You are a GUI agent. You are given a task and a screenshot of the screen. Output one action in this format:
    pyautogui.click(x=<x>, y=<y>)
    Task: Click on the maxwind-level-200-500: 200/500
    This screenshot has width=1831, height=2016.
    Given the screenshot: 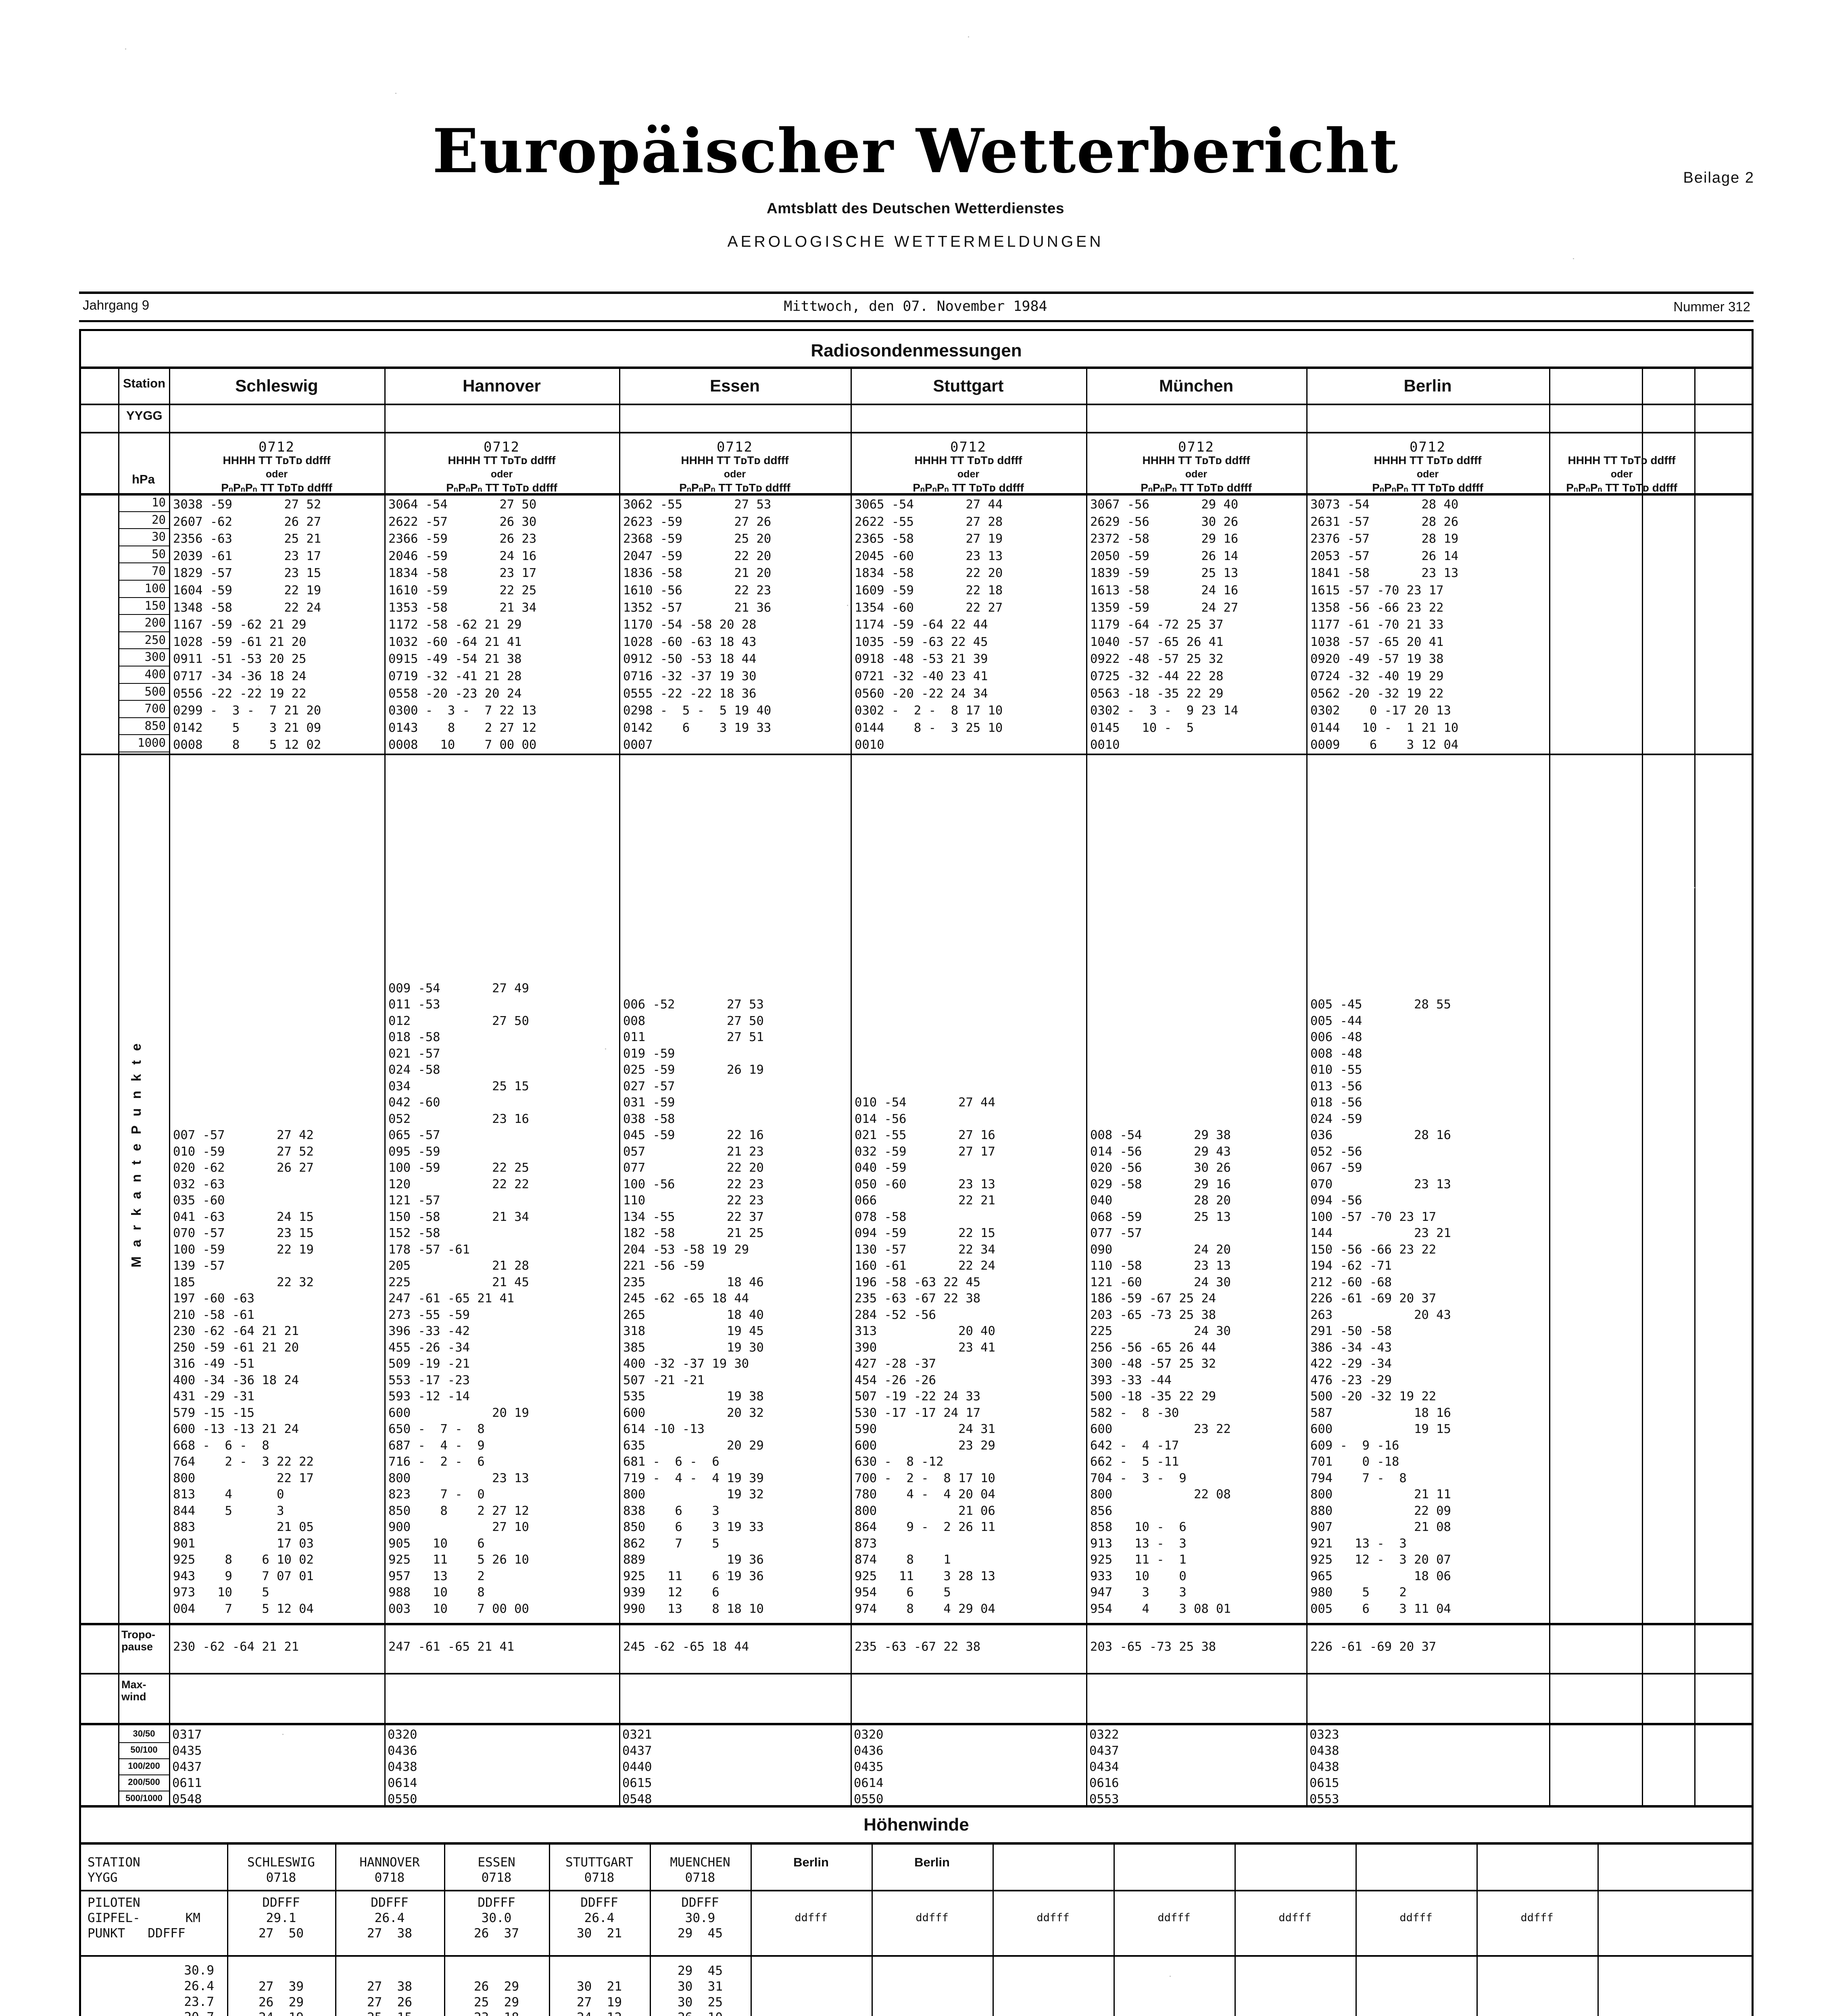 What is the action you would take?
    pyautogui.click(x=144, y=1782)
    